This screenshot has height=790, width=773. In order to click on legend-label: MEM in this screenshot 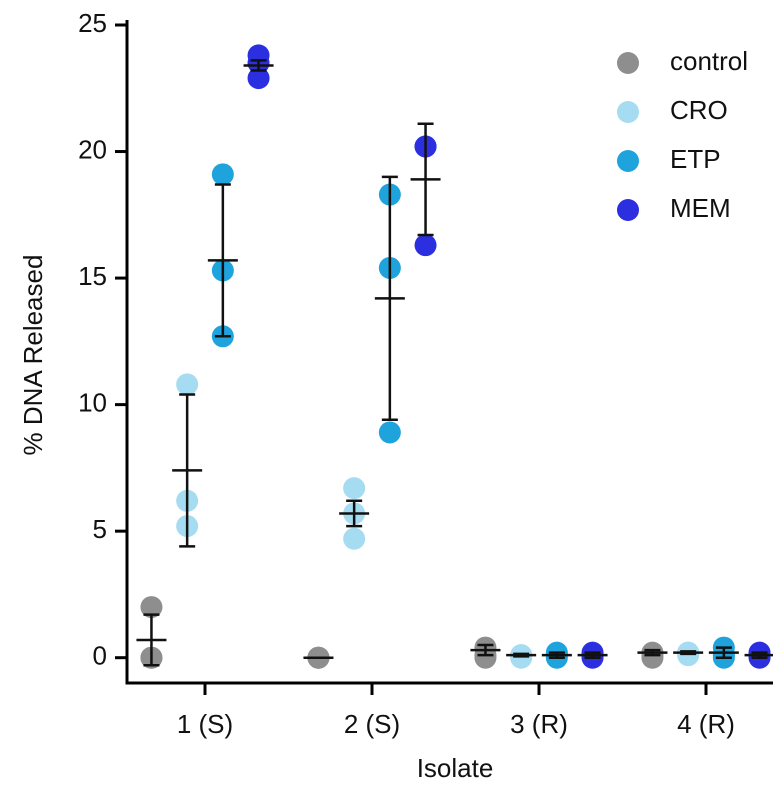, I will do `click(700, 208)`.